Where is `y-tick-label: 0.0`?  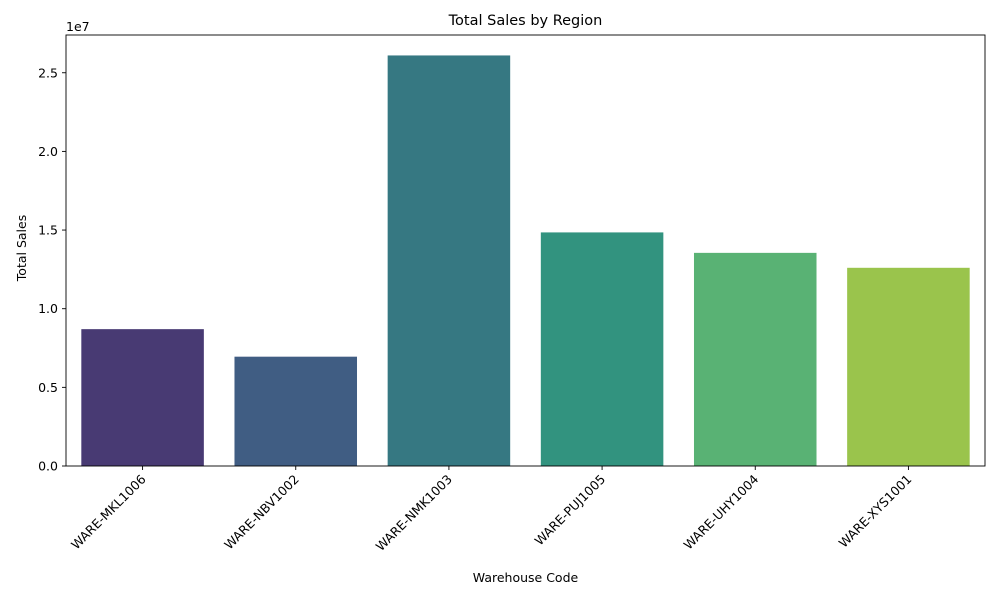 y-tick-label: 0.0 is located at coordinates (48, 466).